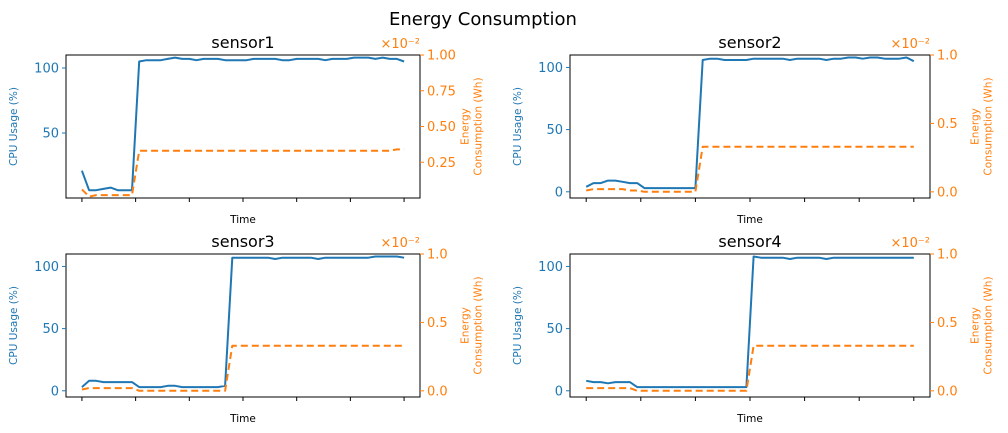  I want to click on y2-tick-label: 0.75, so click(441, 91).